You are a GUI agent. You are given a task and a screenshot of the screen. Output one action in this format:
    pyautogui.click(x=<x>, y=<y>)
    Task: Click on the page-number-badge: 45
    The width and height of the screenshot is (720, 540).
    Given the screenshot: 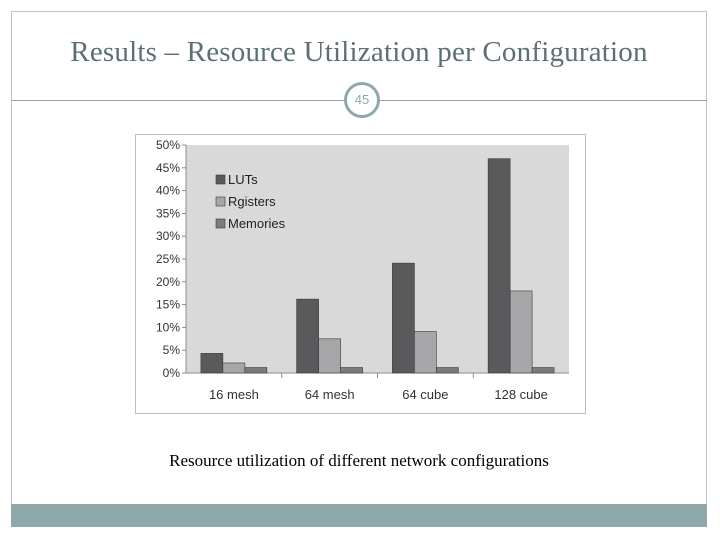 What is the action you would take?
    pyautogui.click(x=362, y=100)
    